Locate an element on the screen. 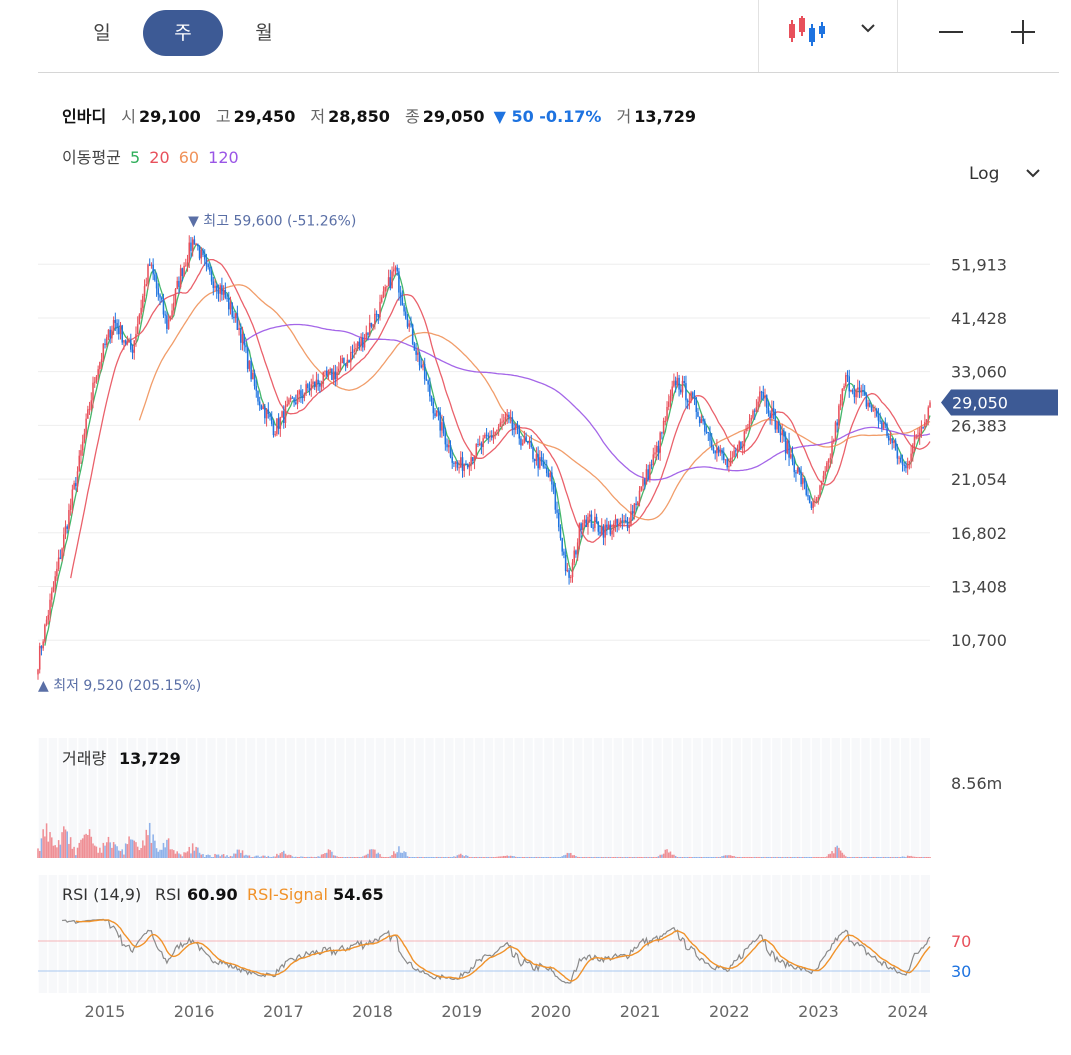  rsi-label: RSI is located at coordinates (168, 894).